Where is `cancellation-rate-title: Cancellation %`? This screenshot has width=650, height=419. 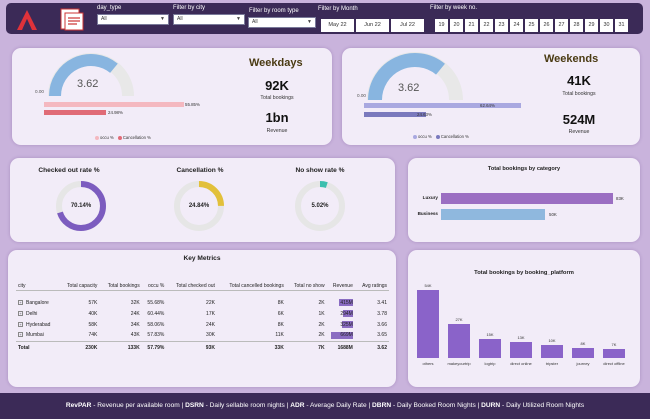
cancellation-rate-title: Cancellation % is located at coordinates (200, 170).